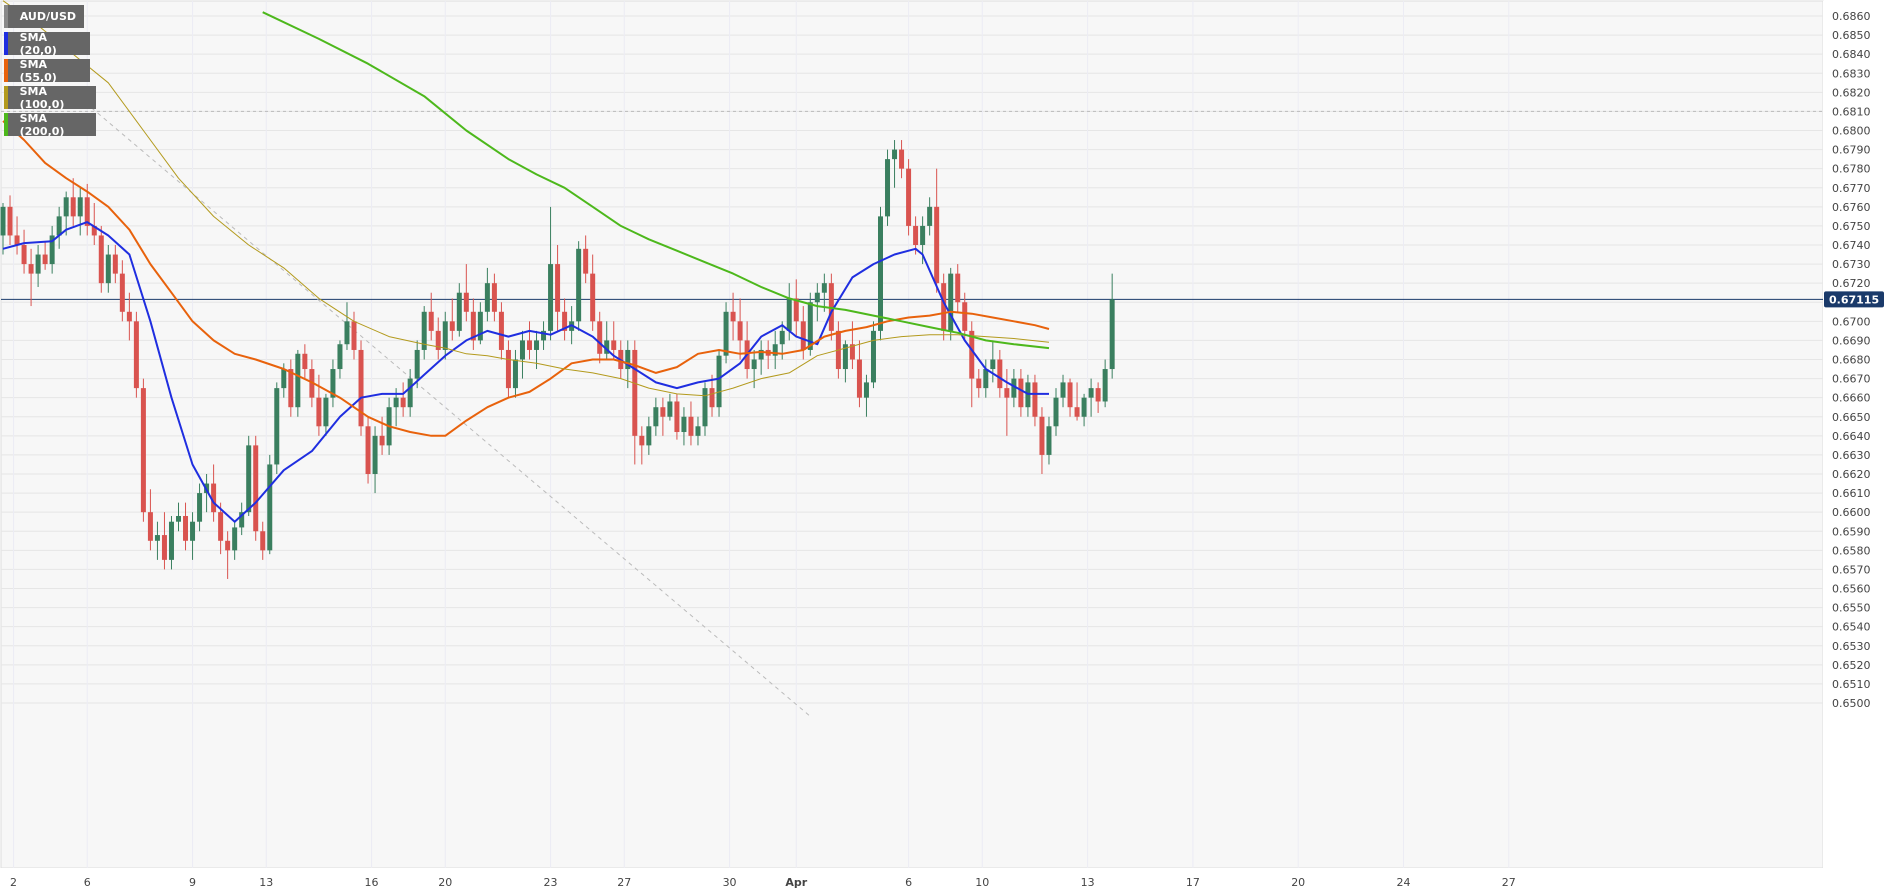 The height and width of the screenshot is (895, 1885). Describe the element at coordinates (38, 70) in the screenshot. I see `legend-label: SMA (55,0)` at that location.